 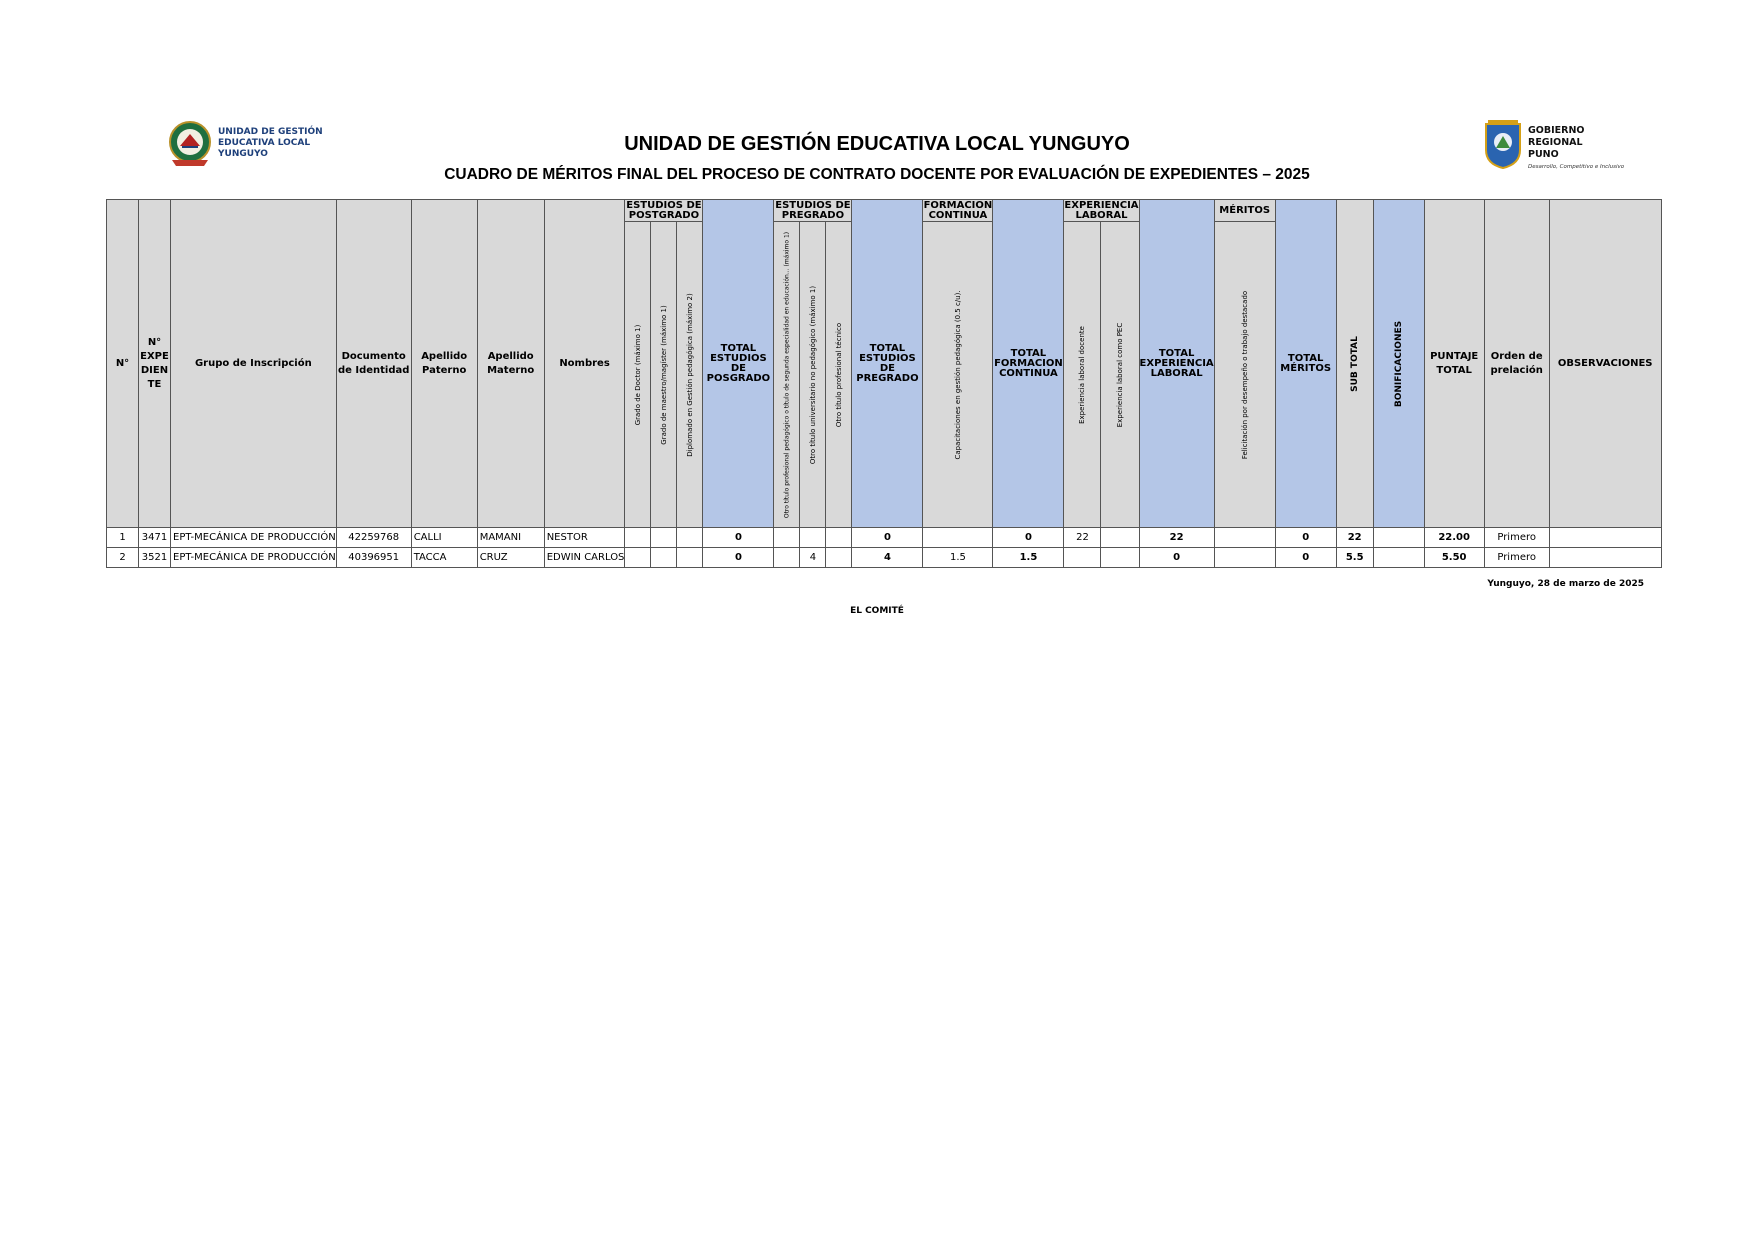 What do you see at coordinates (1028, 537) in the screenshot?
I see `cell-total-formacion: 0` at bounding box center [1028, 537].